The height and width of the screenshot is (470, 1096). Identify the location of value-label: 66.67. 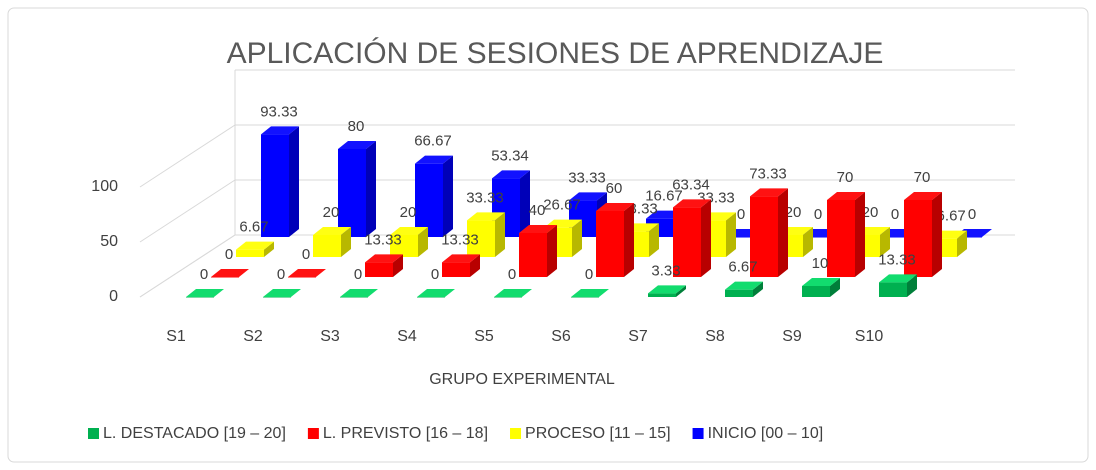
(433, 141).